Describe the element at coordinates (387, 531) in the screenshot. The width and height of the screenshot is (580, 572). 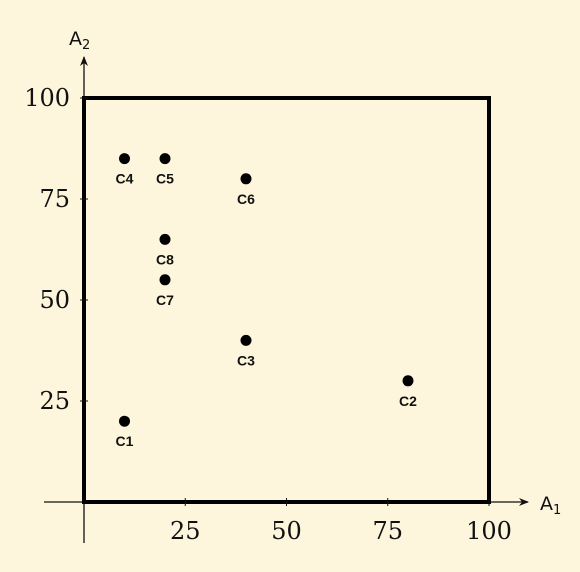
I see `x-tick-label: 75` at that location.